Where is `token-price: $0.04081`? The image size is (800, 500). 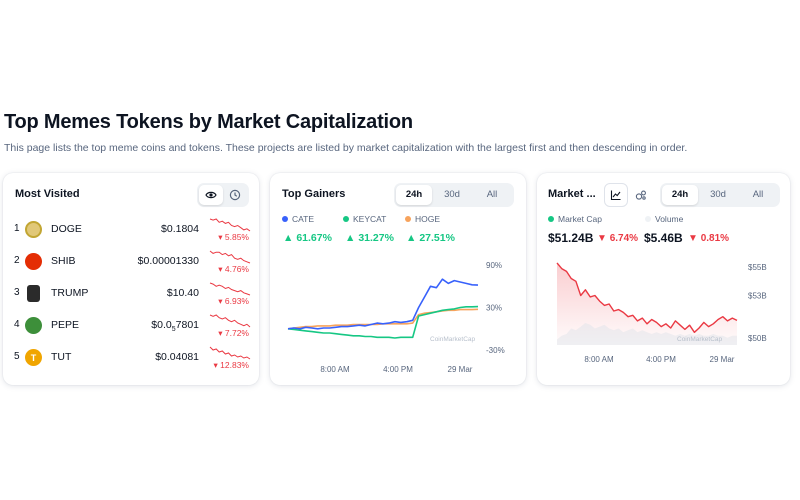
token-price: $0.04081 is located at coordinates (177, 357).